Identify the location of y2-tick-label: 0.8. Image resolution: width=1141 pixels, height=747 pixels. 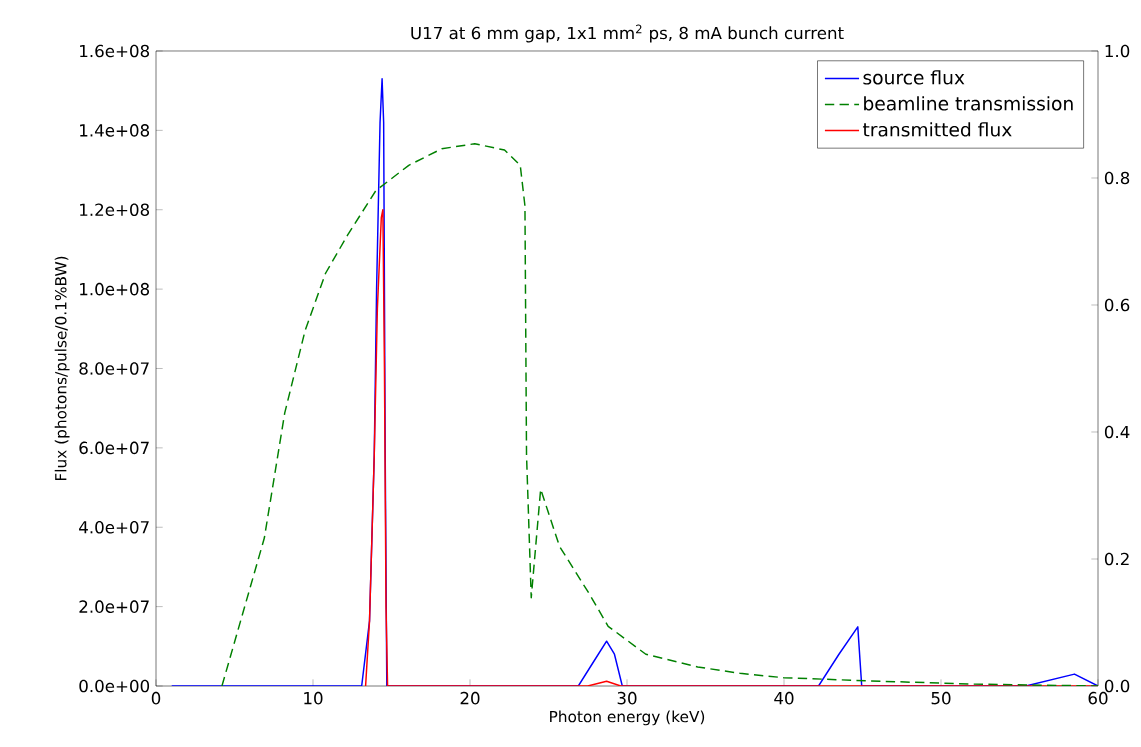
(1117, 178).